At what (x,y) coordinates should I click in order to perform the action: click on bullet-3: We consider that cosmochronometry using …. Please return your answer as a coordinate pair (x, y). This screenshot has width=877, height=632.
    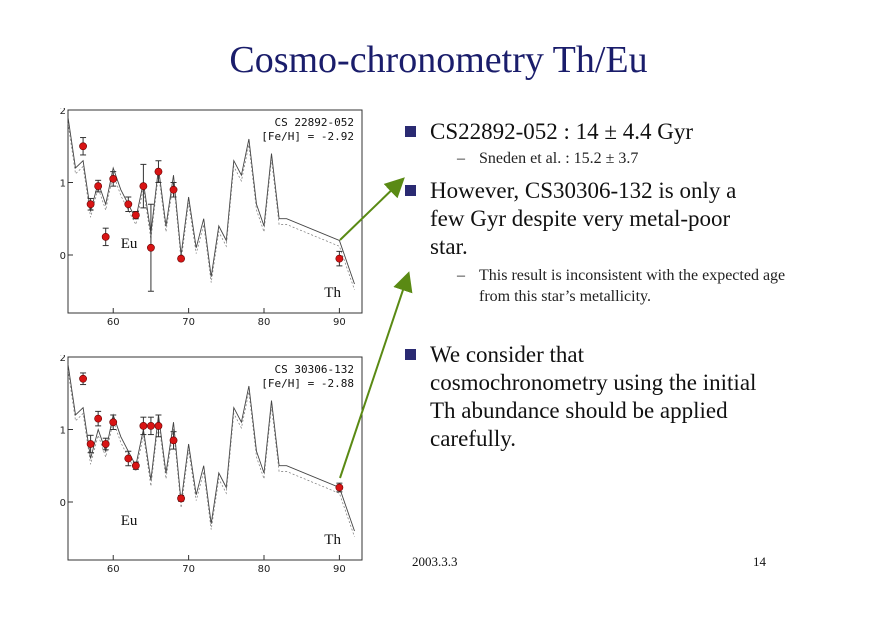
    Looking at the image, I should click on (625, 397).